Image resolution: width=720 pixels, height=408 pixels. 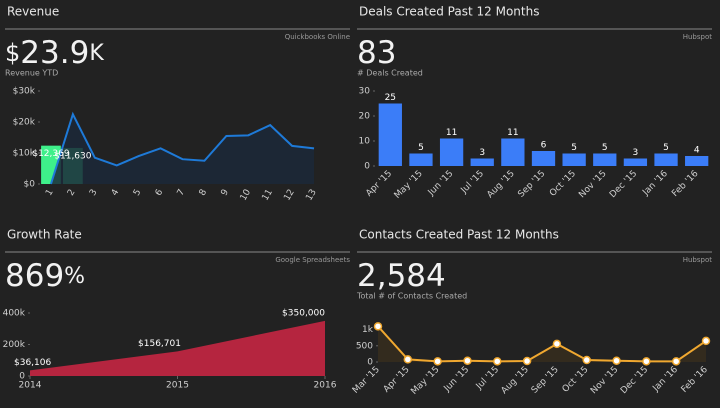 What do you see at coordinates (364, 346) in the screenshot?
I see `y-tick-label: 500` at bounding box center [364, 346].